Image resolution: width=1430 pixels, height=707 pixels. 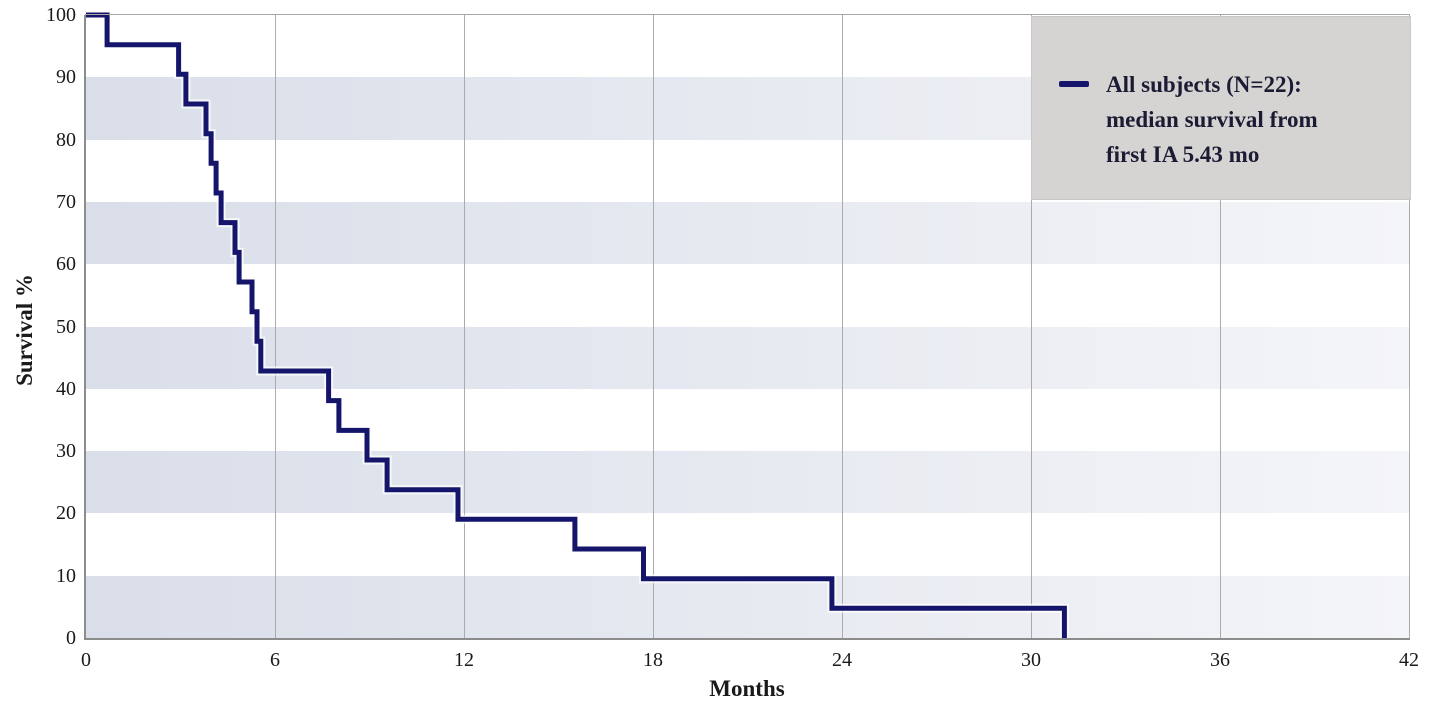 I want to click on y-axis-tick-labels: 0 10 20 30 40 50 60 70 80 90 100, so click(x=38, y=353).